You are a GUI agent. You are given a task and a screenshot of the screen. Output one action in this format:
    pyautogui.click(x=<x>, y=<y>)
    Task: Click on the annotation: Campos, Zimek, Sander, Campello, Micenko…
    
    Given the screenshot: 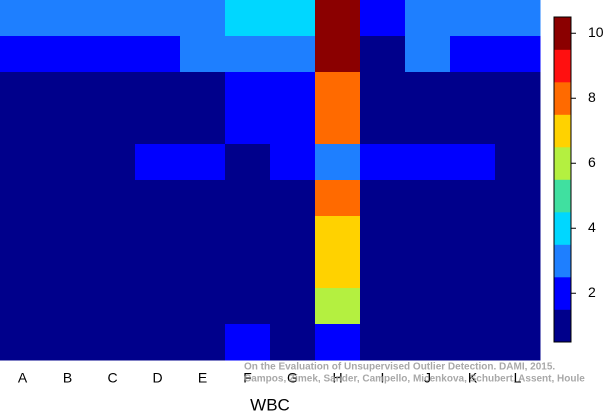 What is the action you would take?
    pyautogui.click(x=414, y=379)
    